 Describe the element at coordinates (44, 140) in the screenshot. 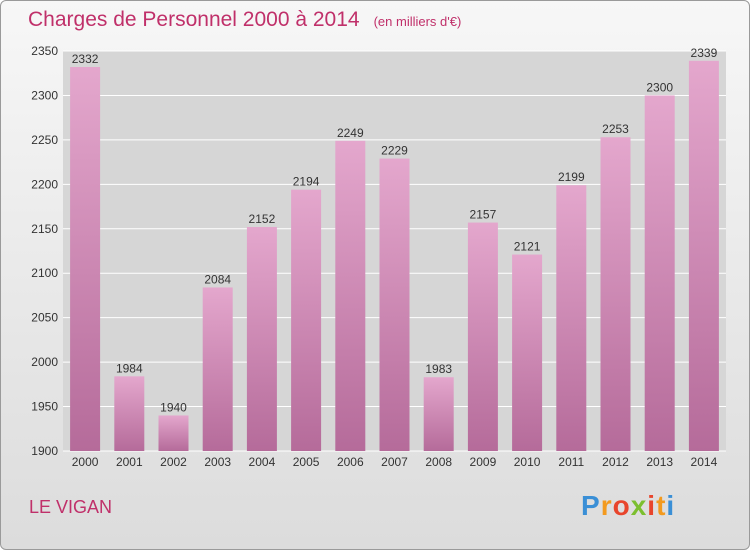

I see `y-tick-label: 2250` at that location.